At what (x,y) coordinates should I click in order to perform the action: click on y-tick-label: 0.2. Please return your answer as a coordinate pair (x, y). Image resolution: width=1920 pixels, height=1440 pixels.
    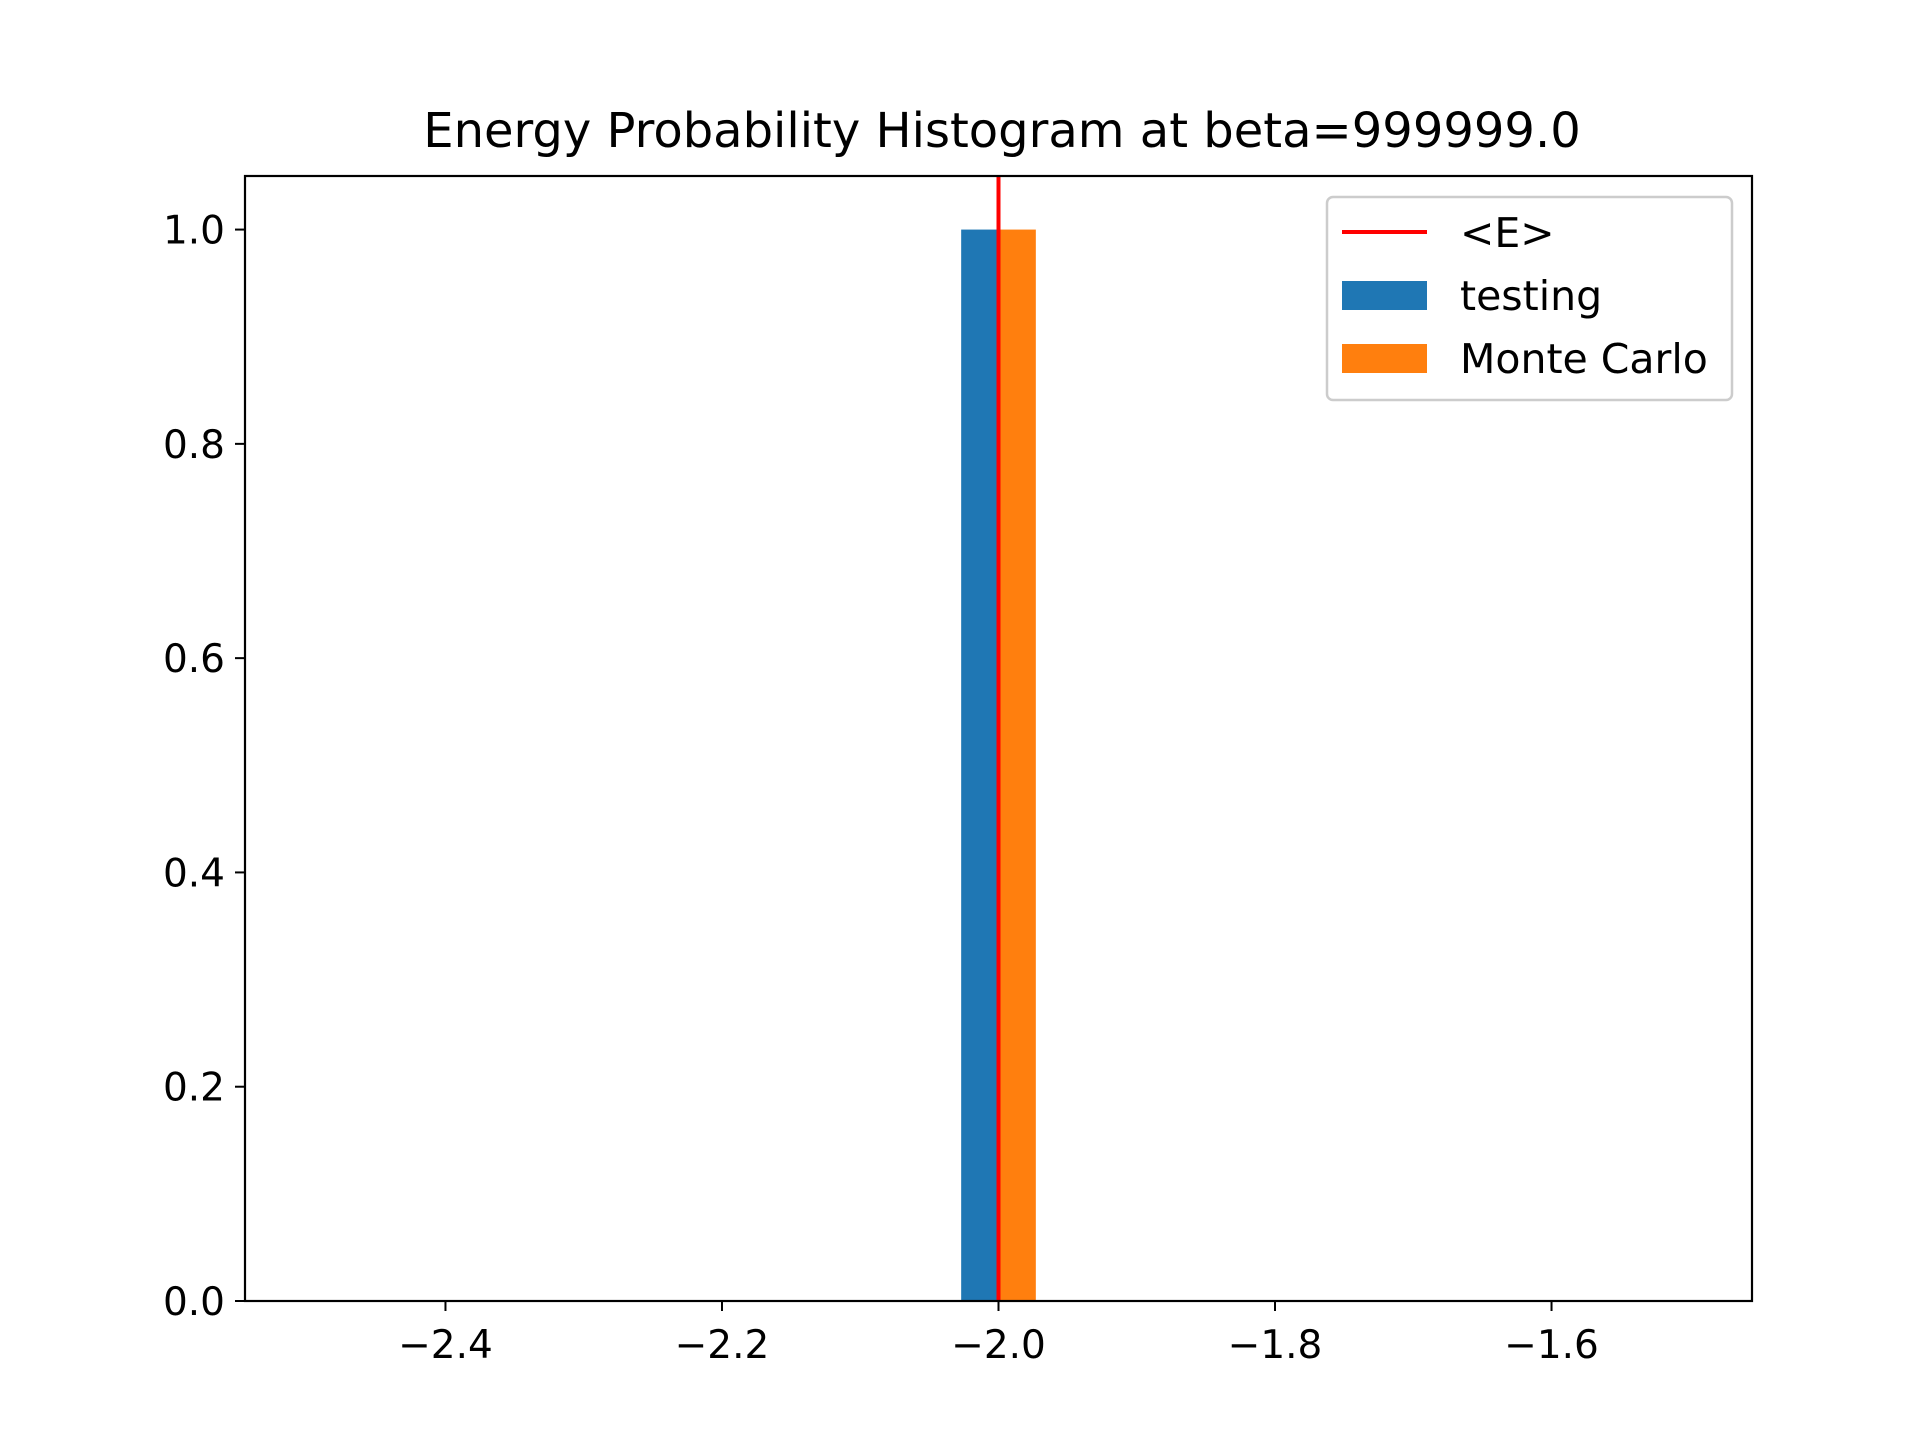
    Looking at the image, I should click on (194, 1088).